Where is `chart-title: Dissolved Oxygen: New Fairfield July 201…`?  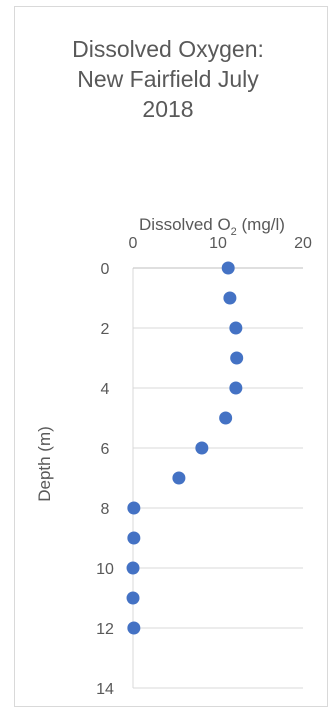
chart-title: Dissolved Oxygen: New Fairfield July 201… is located at coordinates (168, 79).